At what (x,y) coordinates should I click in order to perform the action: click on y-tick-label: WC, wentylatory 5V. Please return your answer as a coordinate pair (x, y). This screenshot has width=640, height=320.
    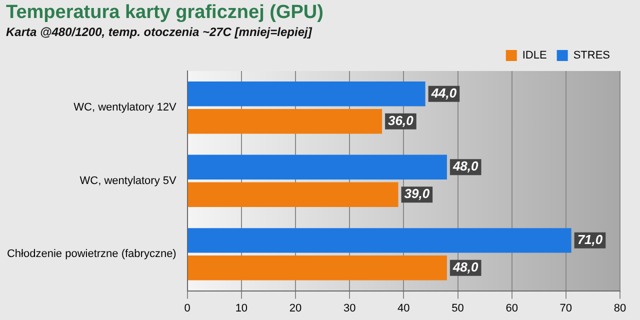
    Looking at the image, I should click on (129, 180).